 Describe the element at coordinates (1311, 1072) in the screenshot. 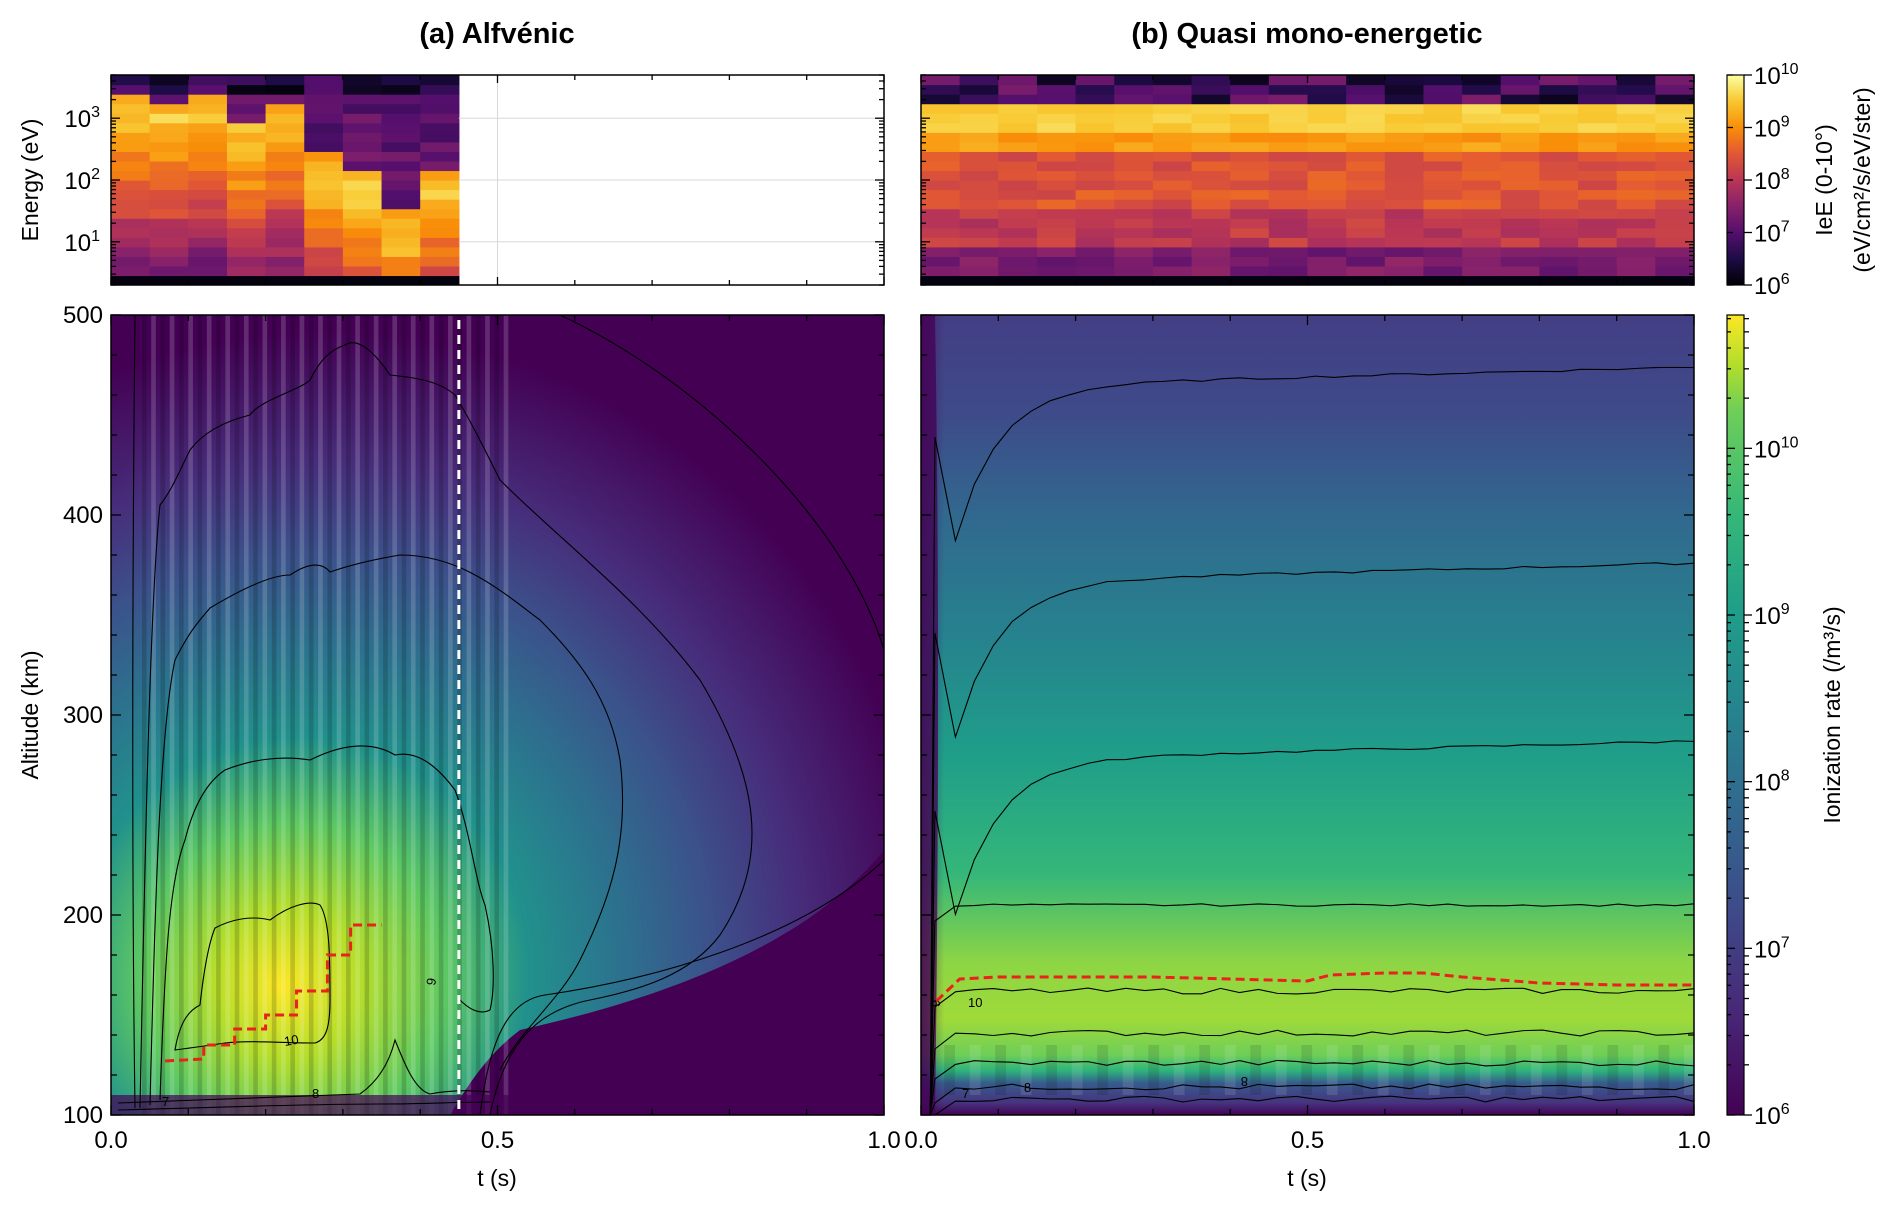

I see `panel-b-contour` at that location.